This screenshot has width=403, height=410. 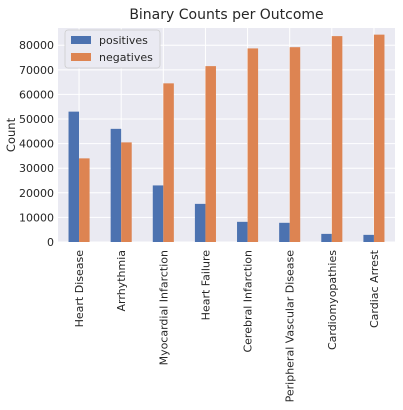 What do you see at coordinates (36, 168) in the screenshot?
I see `y-tick-label: 30000` at bounding box center [36, 168].